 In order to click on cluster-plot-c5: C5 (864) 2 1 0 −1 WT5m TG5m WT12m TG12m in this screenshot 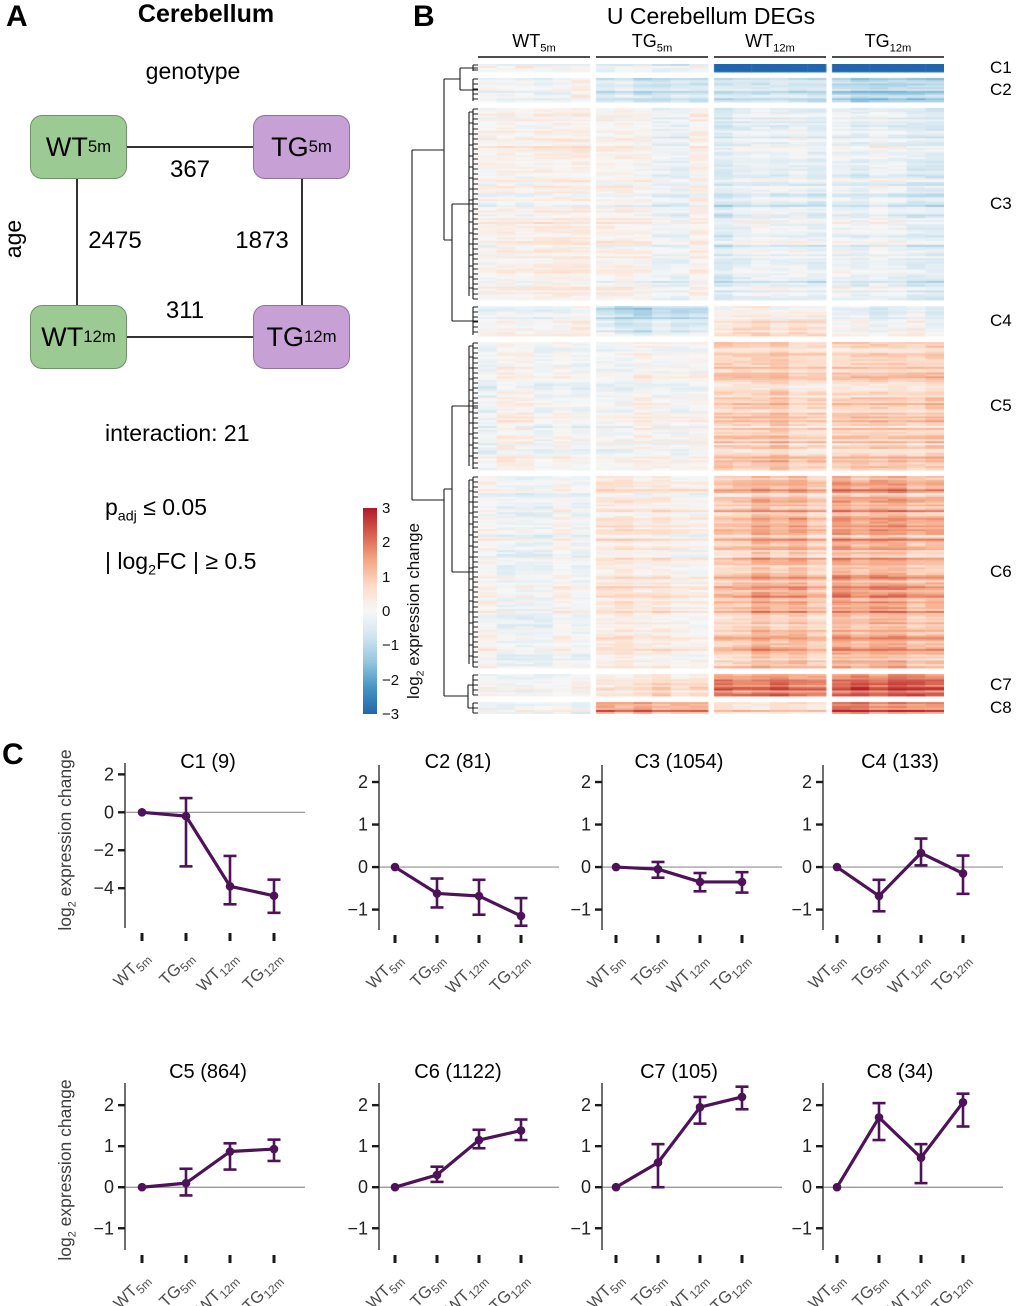, I will do `click(200, 1177)`.